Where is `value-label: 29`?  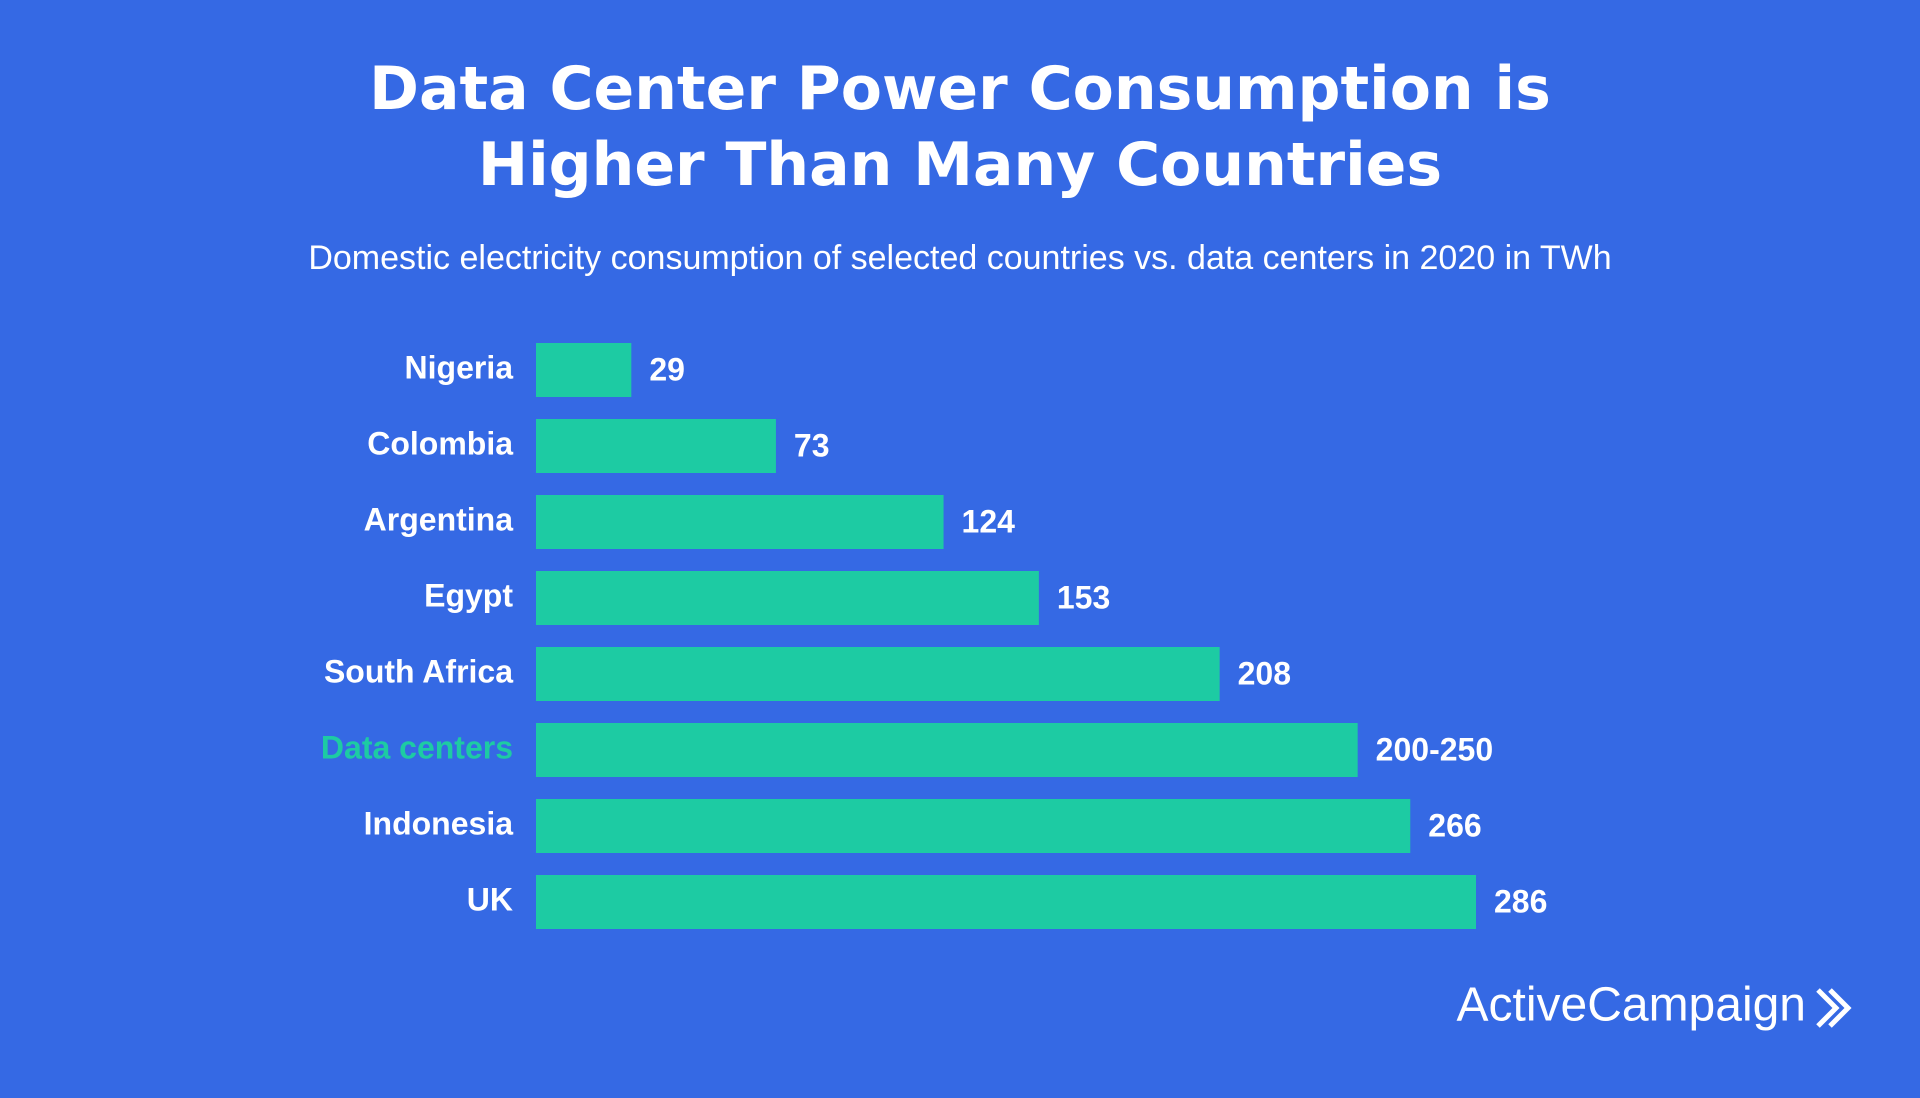
value-label: 29 is located at coordinates (667, 369).